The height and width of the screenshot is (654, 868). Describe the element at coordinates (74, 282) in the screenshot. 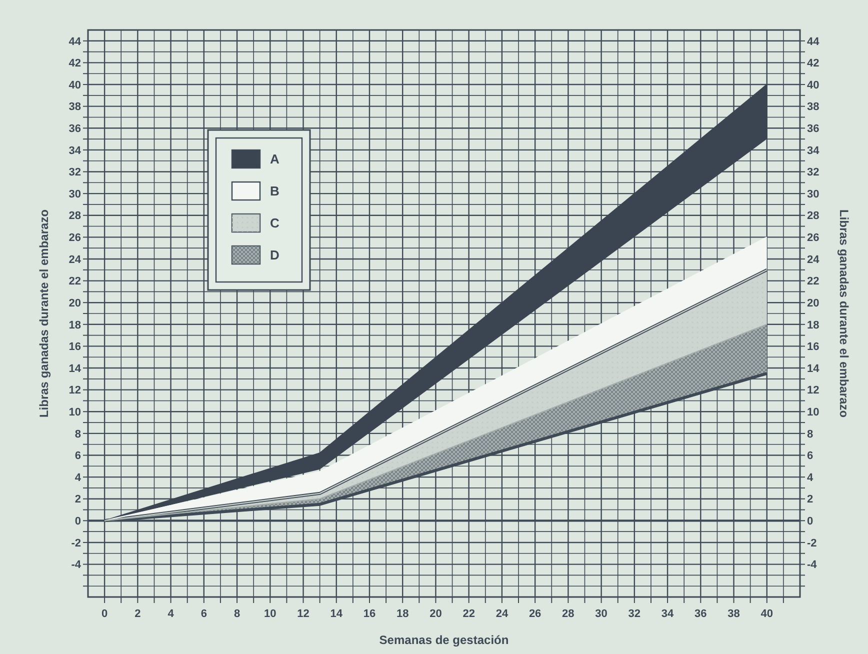

I see `y-tick-label: 22` at that location.